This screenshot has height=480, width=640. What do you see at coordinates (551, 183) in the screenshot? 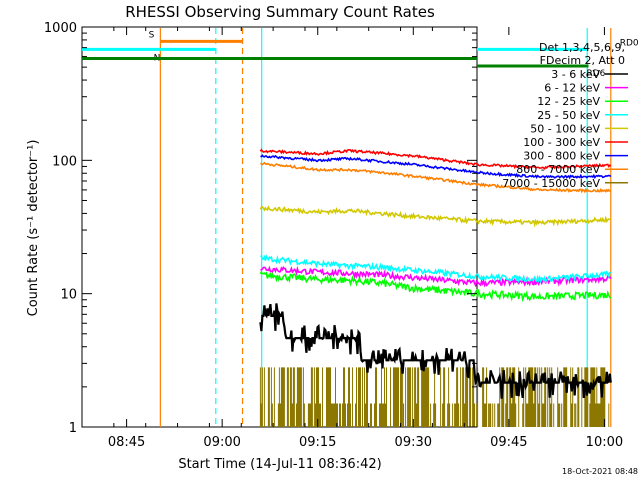
I see `legend-label: 7000 - 15000 keV` at bounding box center [551, 183].